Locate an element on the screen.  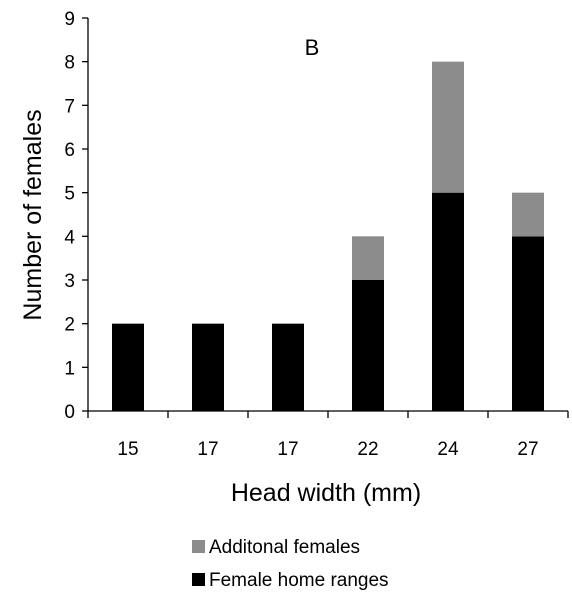
y-tick-label: 1 is located at coordinates (69, 368).